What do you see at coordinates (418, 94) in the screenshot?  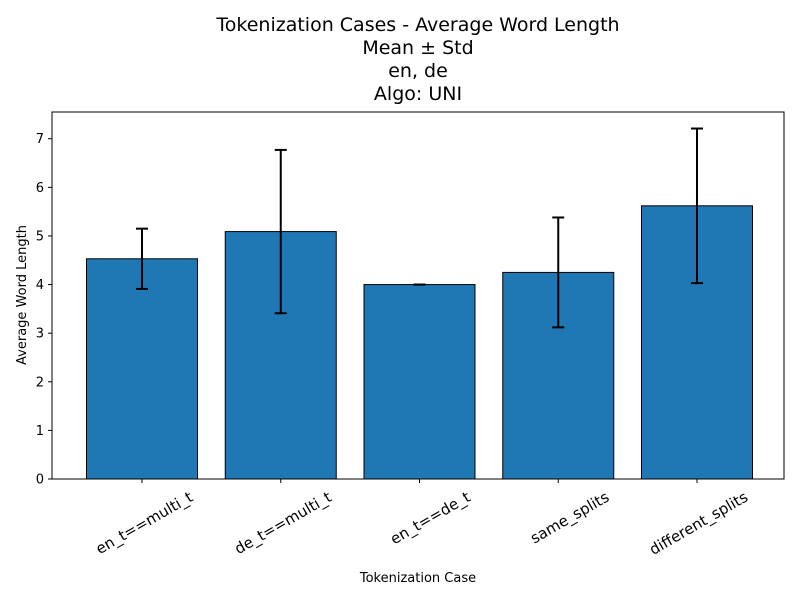 I see `title-line-4: Algo: UNI` at bounding box center [418, 94].